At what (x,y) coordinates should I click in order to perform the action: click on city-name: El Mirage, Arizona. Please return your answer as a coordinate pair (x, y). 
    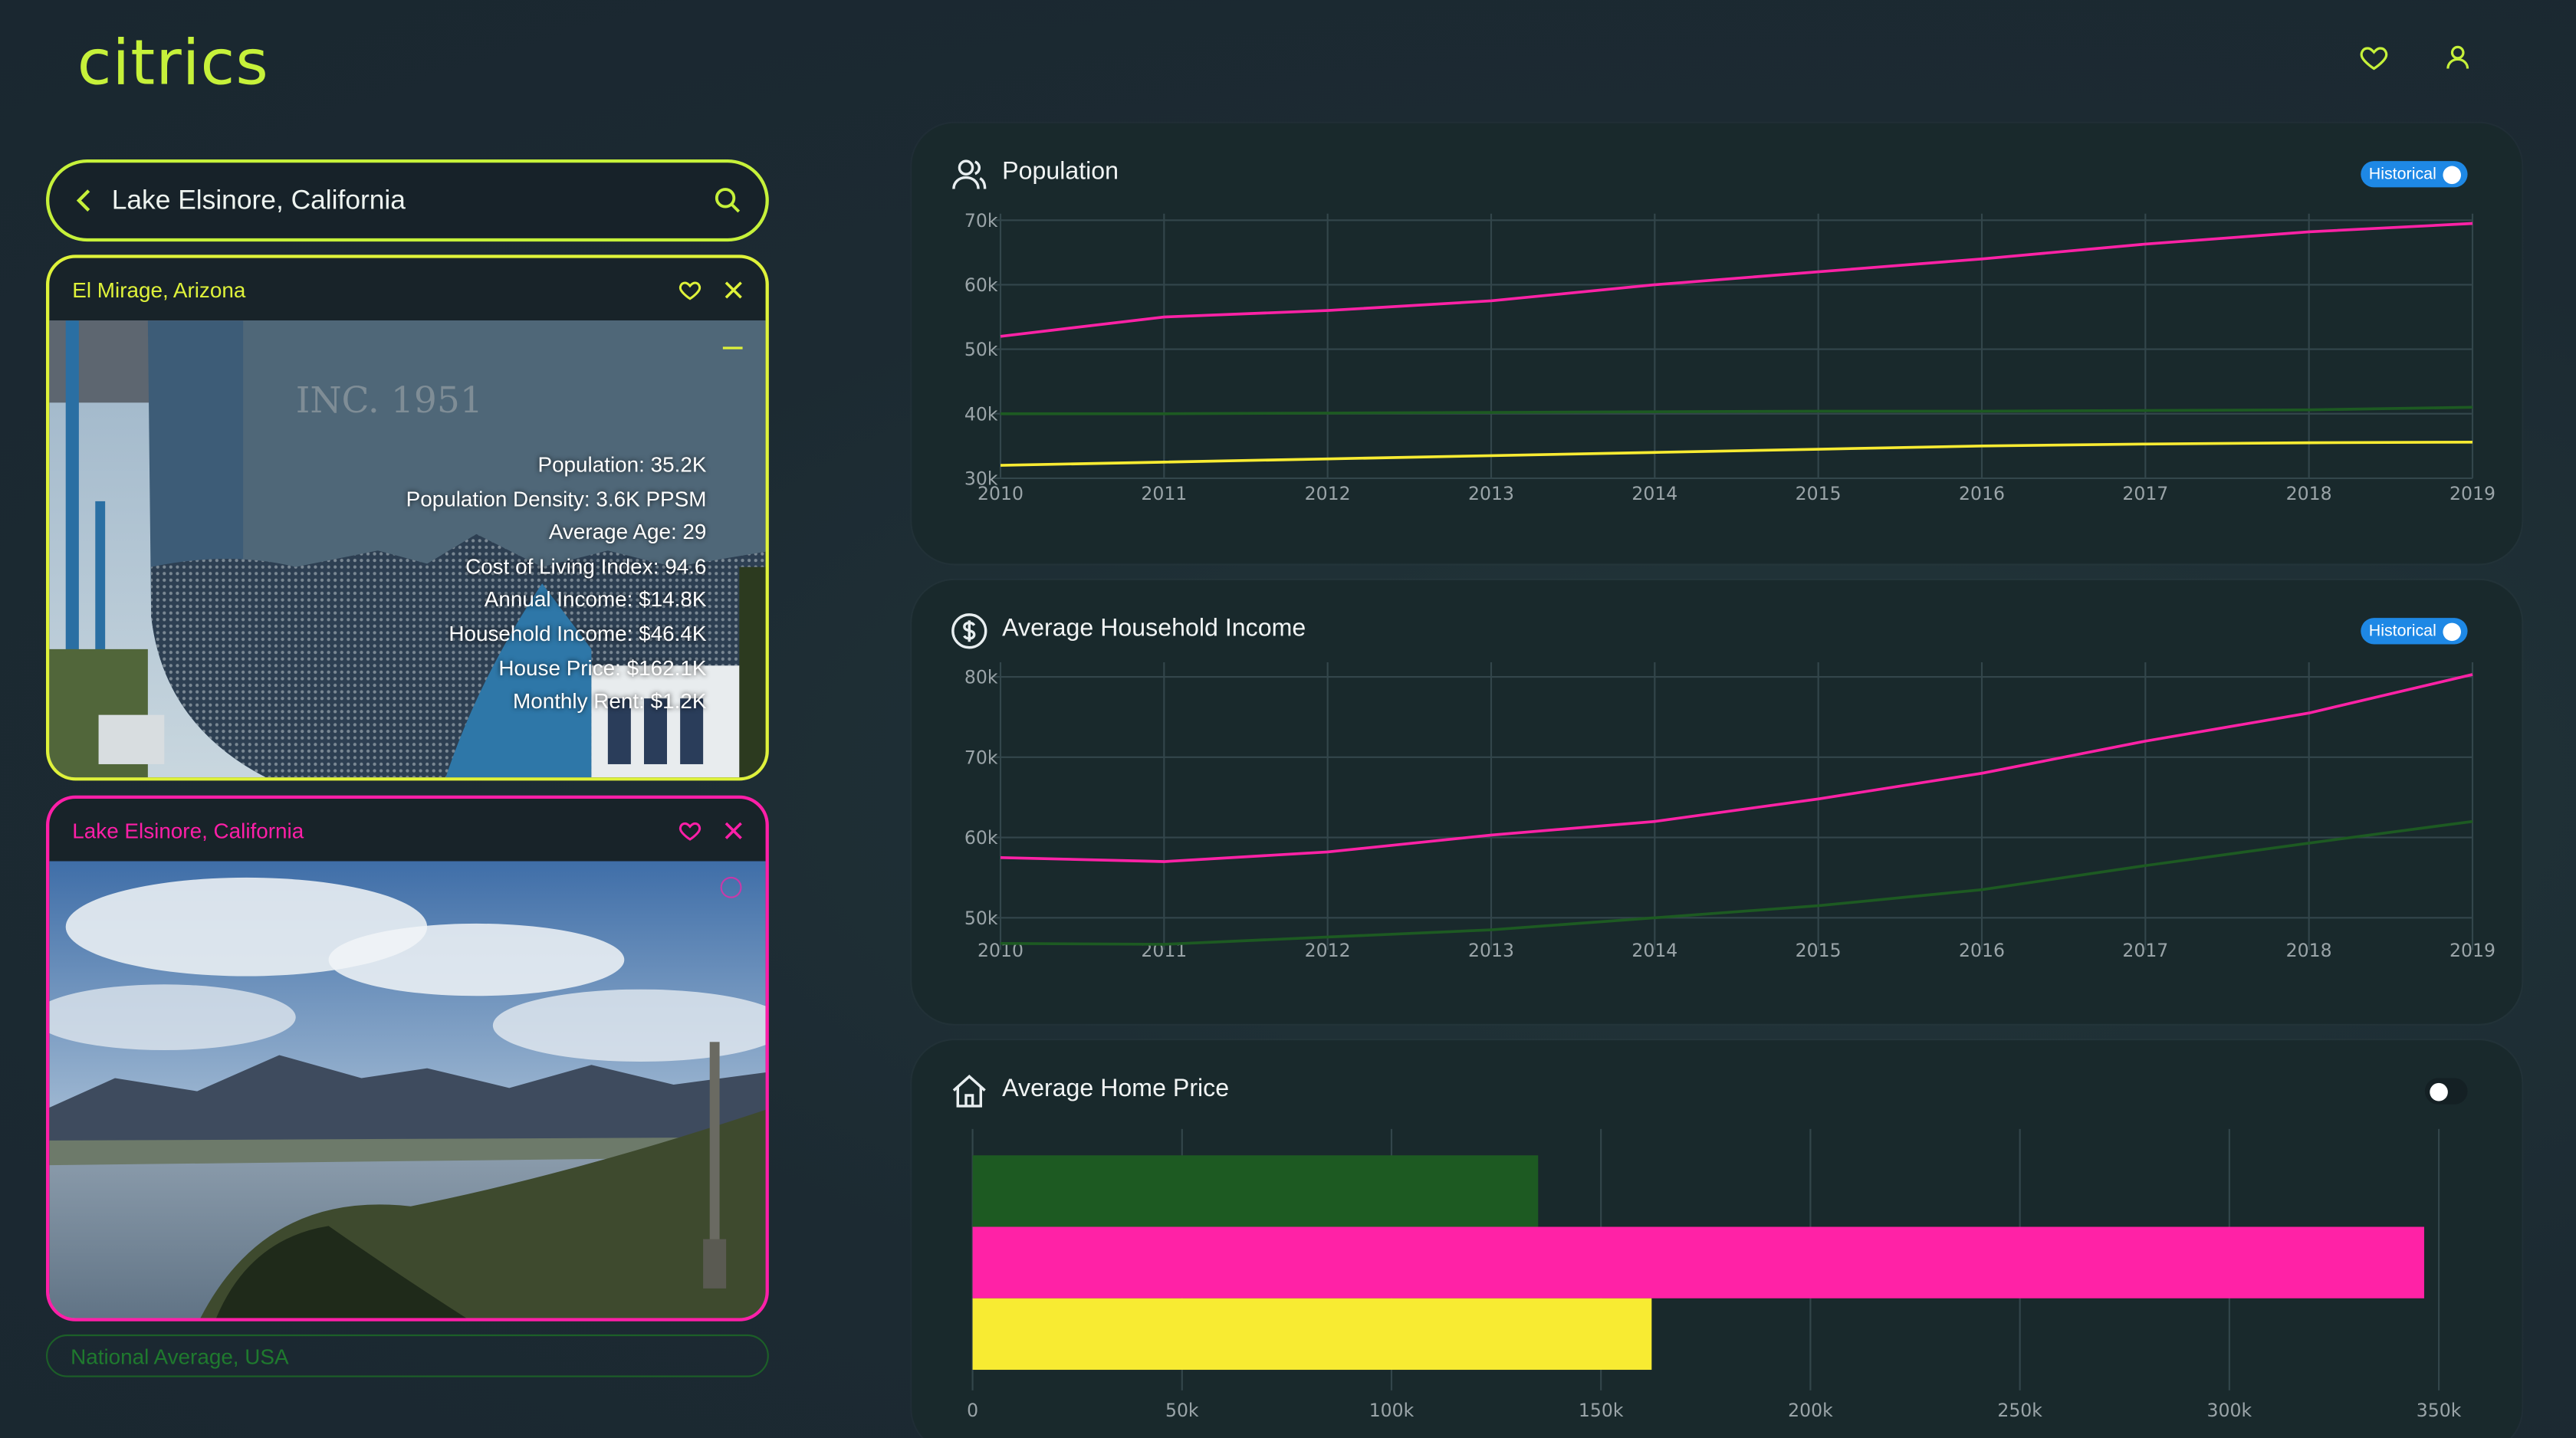
    Looking at the image, I should click on (159, 289).